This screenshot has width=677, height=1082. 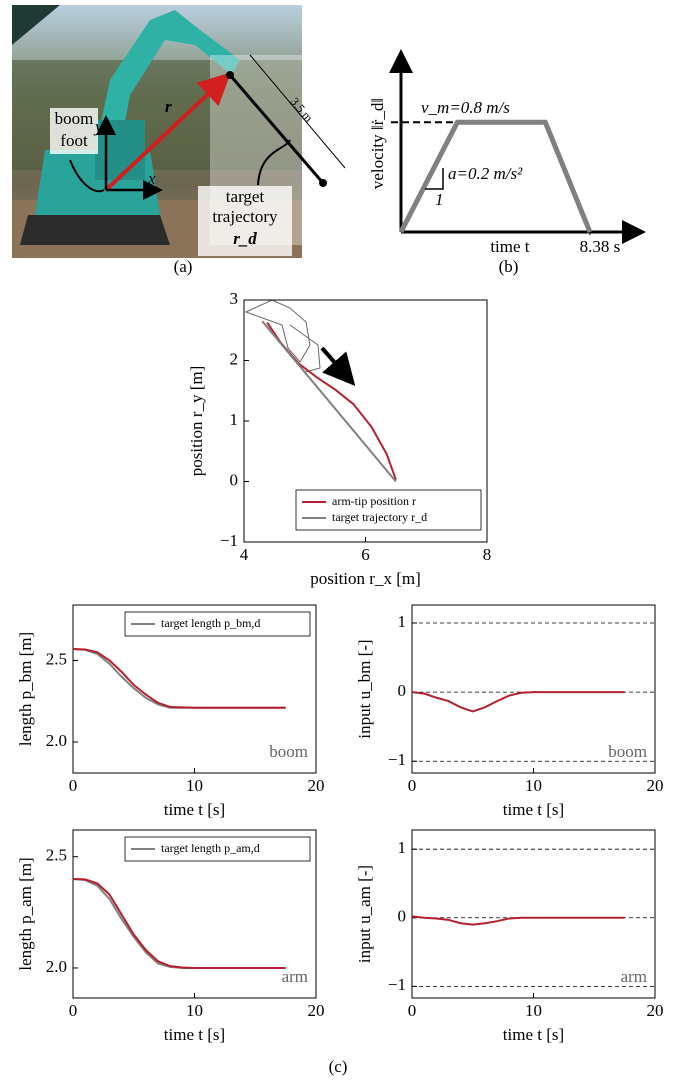 What do you see at coordinates (25, 913) in the screenshot?
I see `y-axis-label: length p_am [m]` at bounding box center [25, 913].